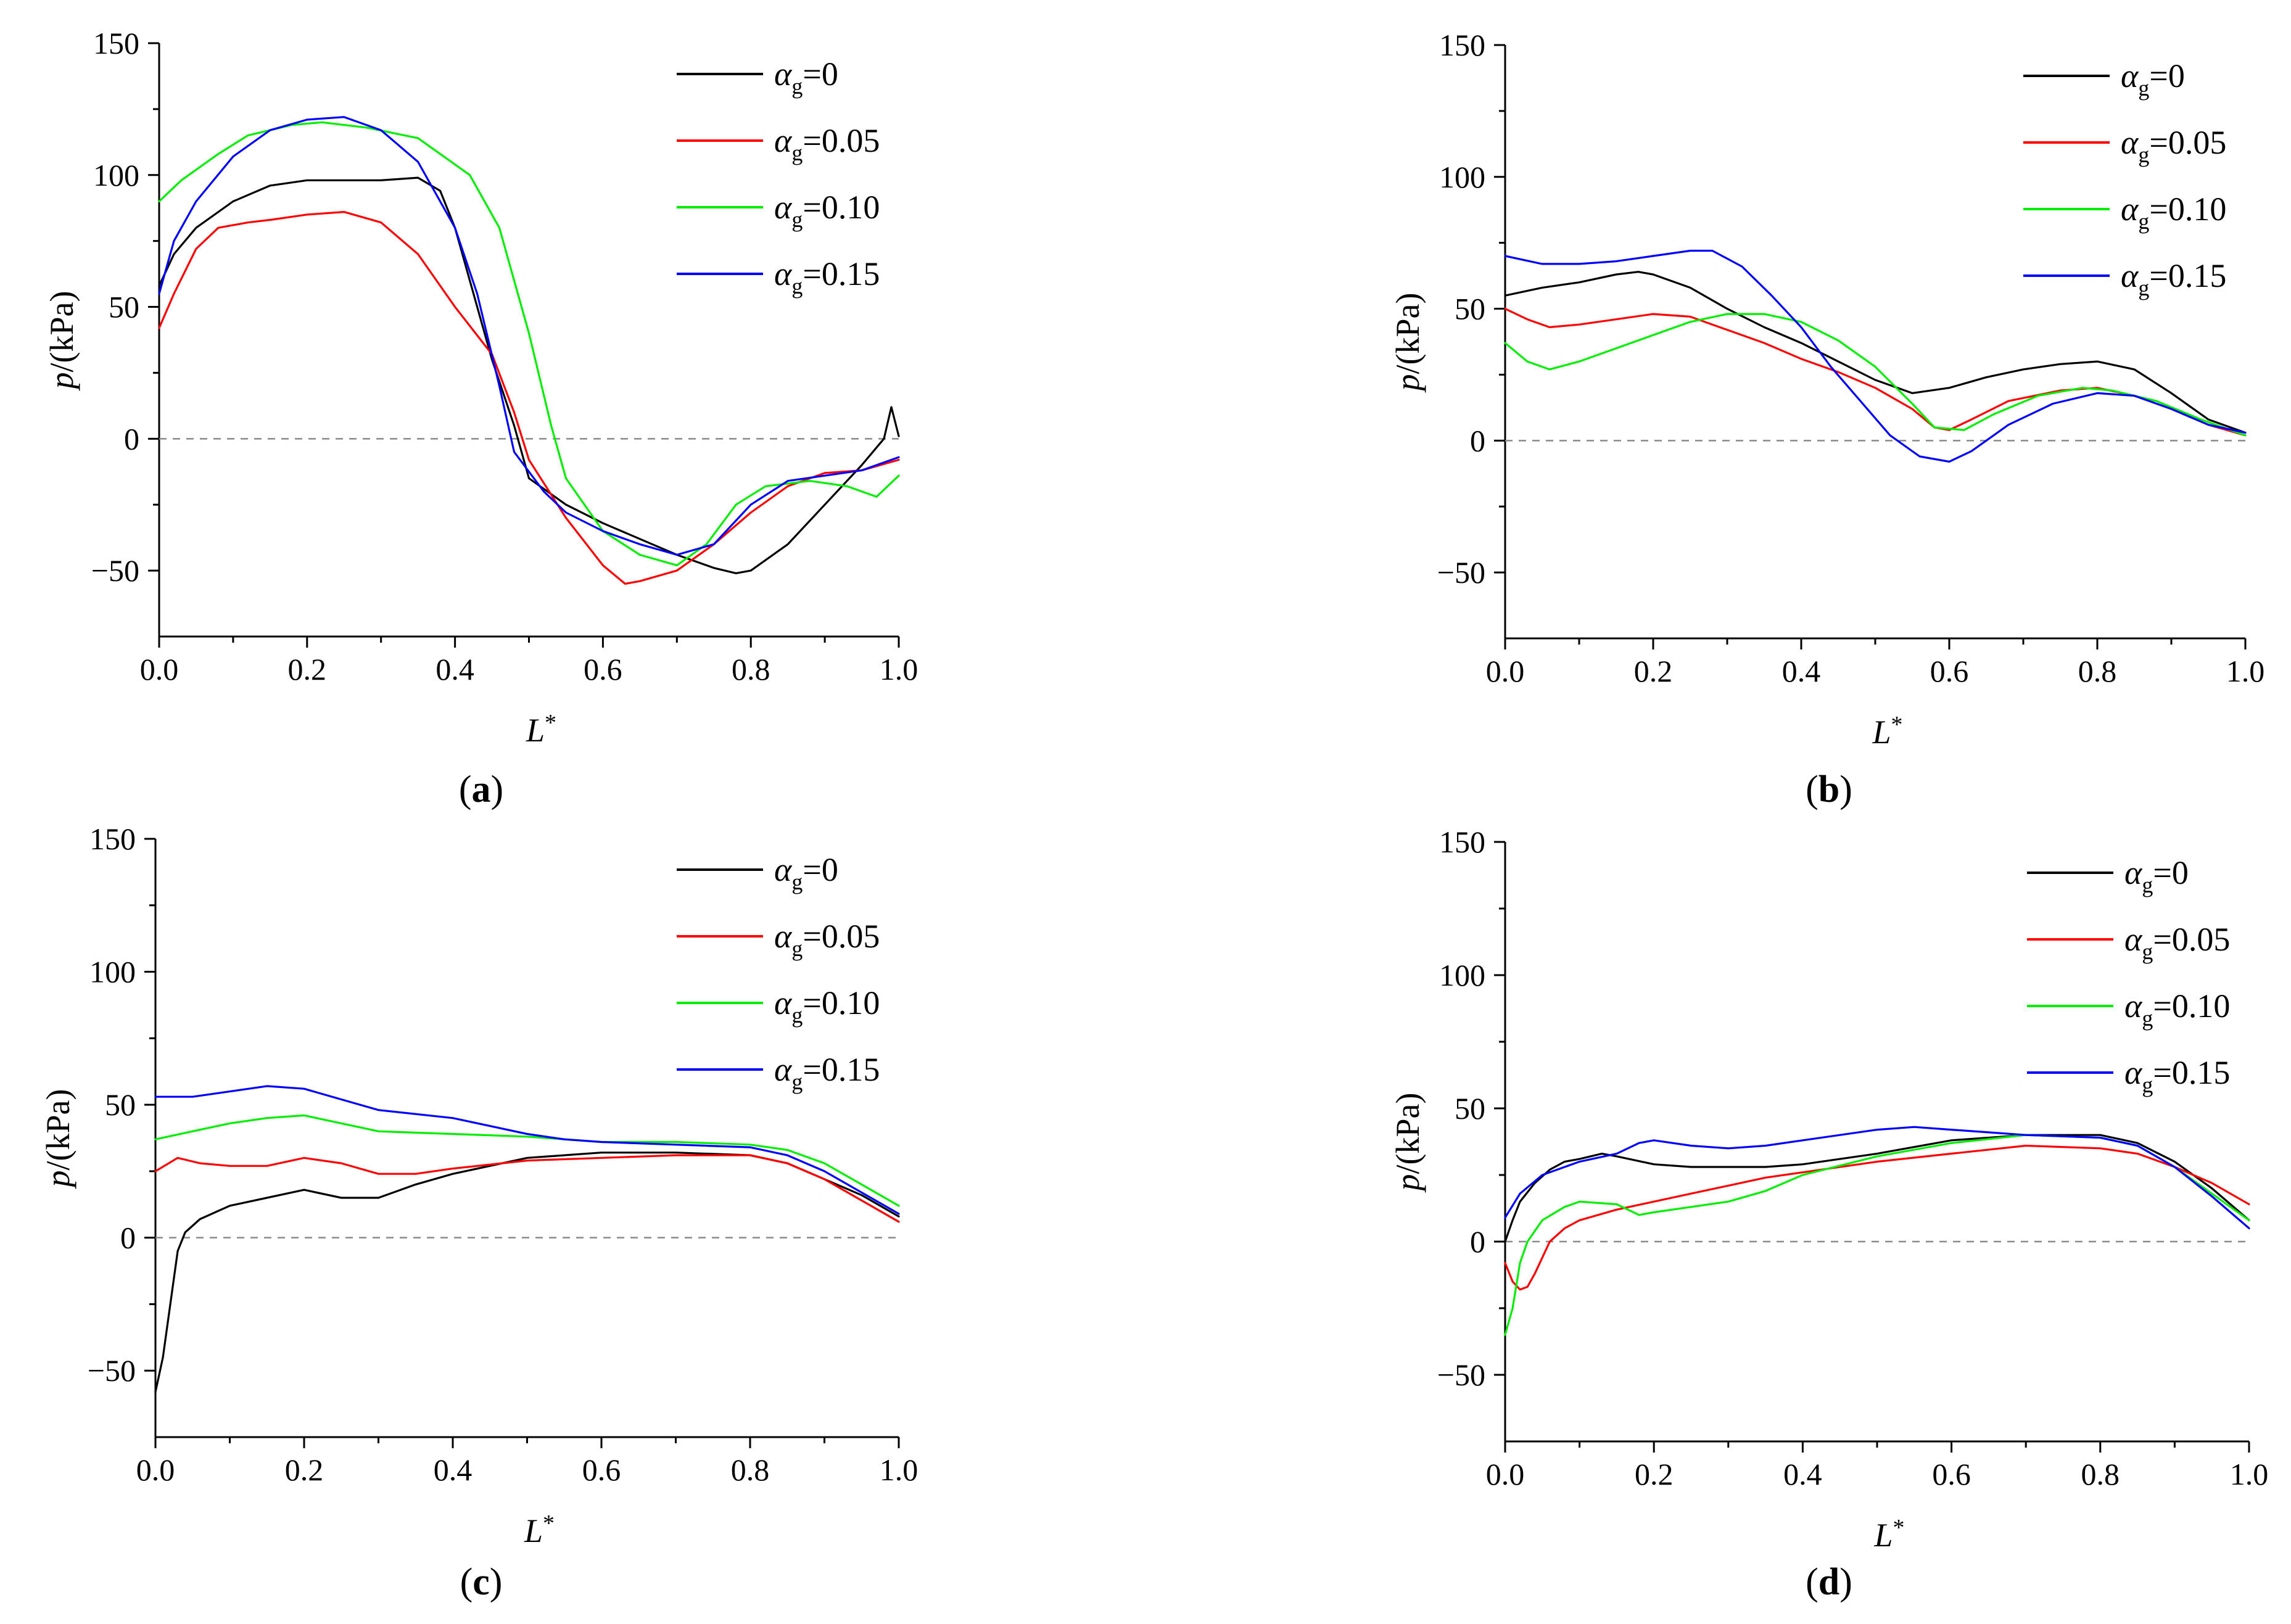 The image size is (2291, 1624). What do you see at coordinates (481, 1582) in the screenshot?
I see `panel-label: (c)` at bounding box center [481, 1582].